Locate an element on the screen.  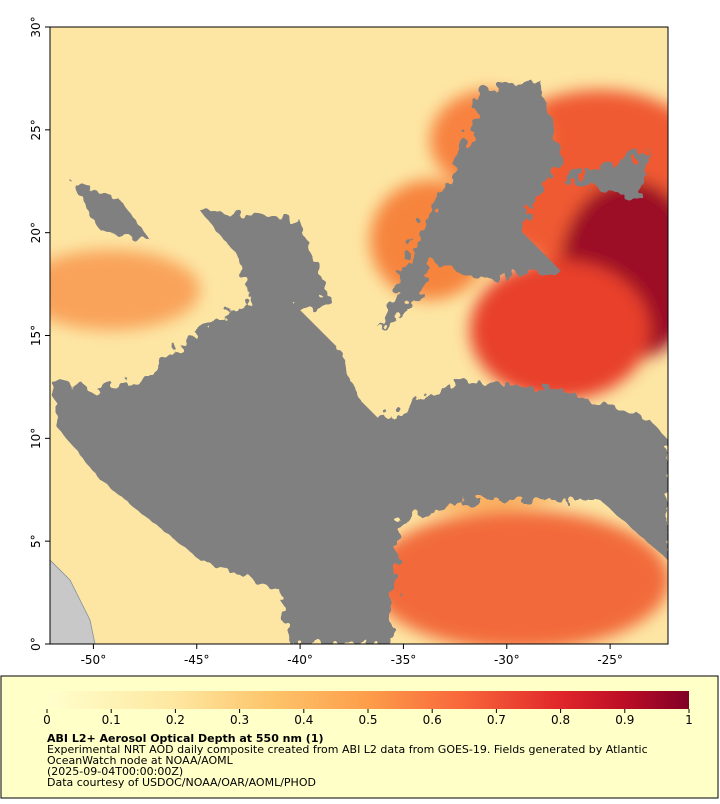
description: (2025-09-04T00:00:00Z) is located at coordinates (115, 771).